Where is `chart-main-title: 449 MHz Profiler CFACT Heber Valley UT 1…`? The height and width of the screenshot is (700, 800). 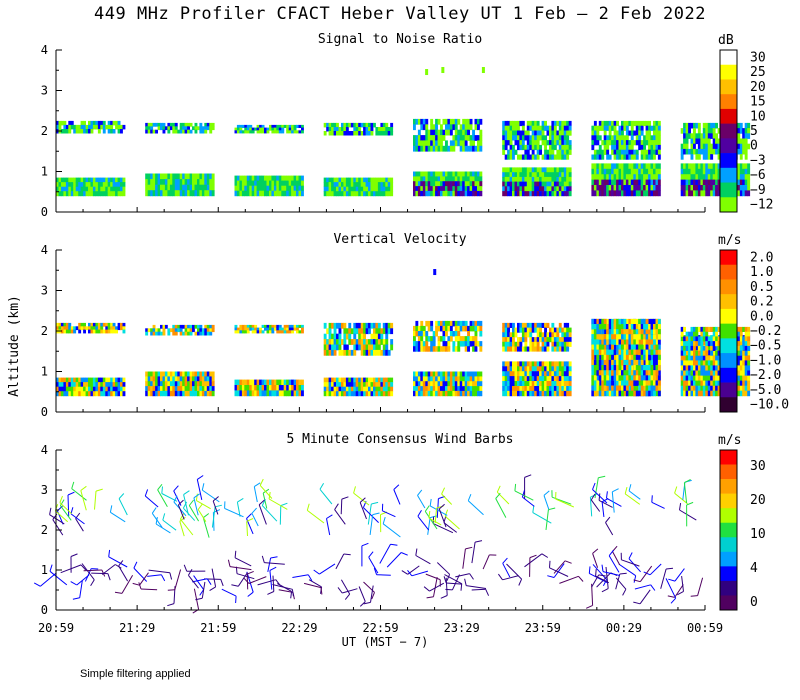 chart-main-title: 449 MHz Profiler CFACT Heber Valley UT 1… is located at coordinates (400, 14).